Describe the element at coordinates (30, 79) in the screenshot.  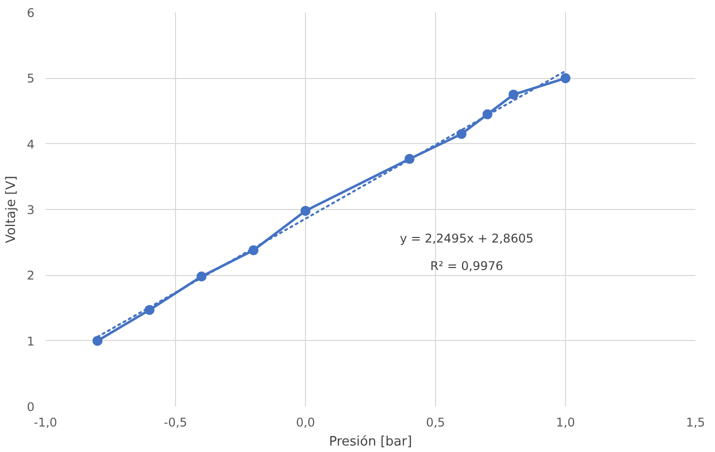
I see `y-tick-label: 5` at that location.